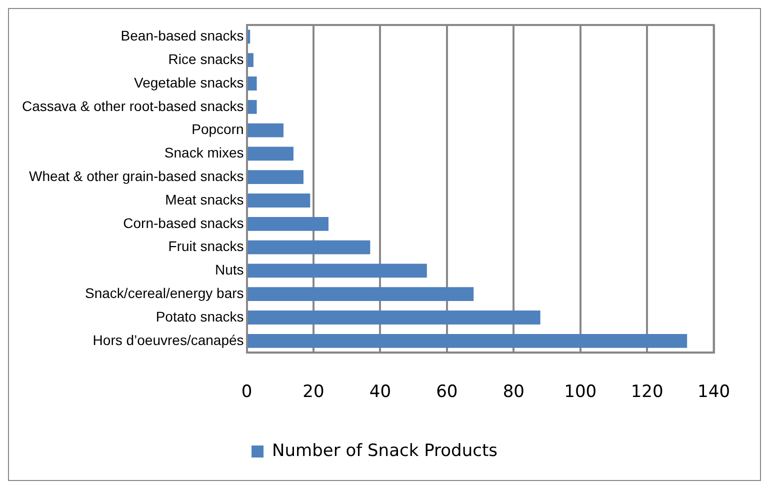  Describe the element at coordinates (229, 270) in the screenshot. I see `y-tick-label: Nuts` at that location.